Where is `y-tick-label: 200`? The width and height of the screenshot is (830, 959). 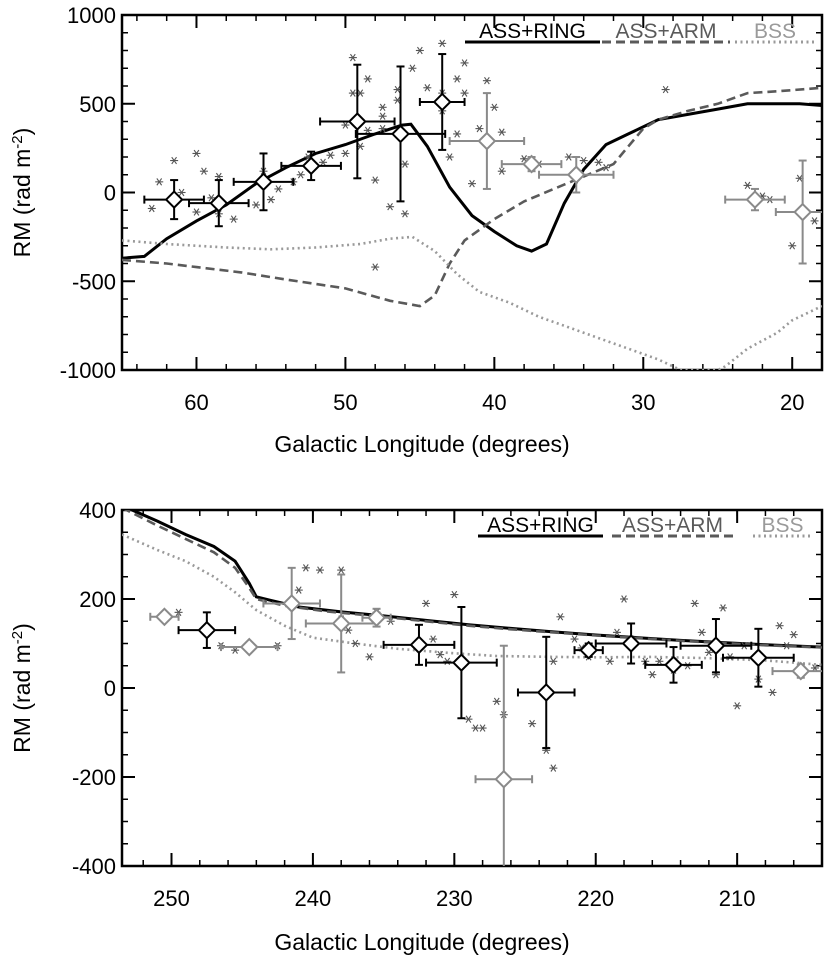 y-tick-label: 200 is located at coordinates (97, 599).